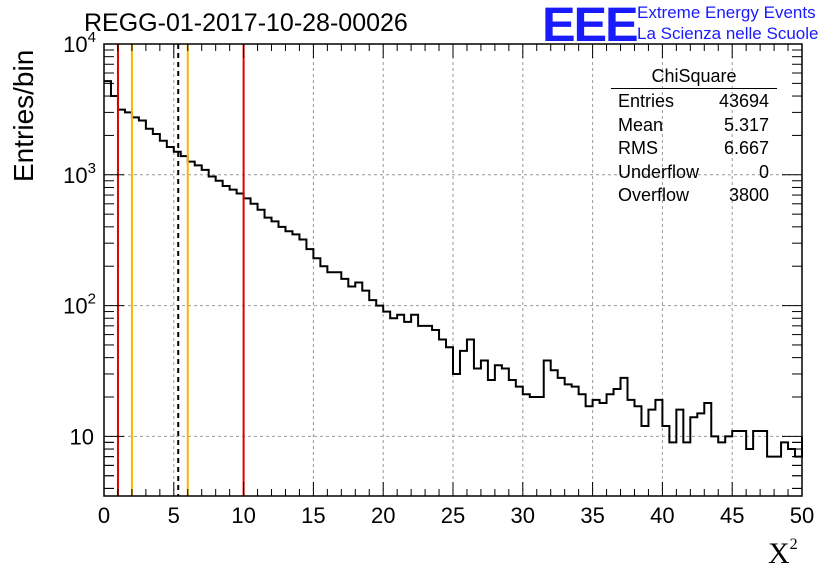 This screenshot has height=572, width=836. What do you see at coordinates (763, 171) in the screenshot?
I see `stats-value: 0` at bounding box center [763, 171].